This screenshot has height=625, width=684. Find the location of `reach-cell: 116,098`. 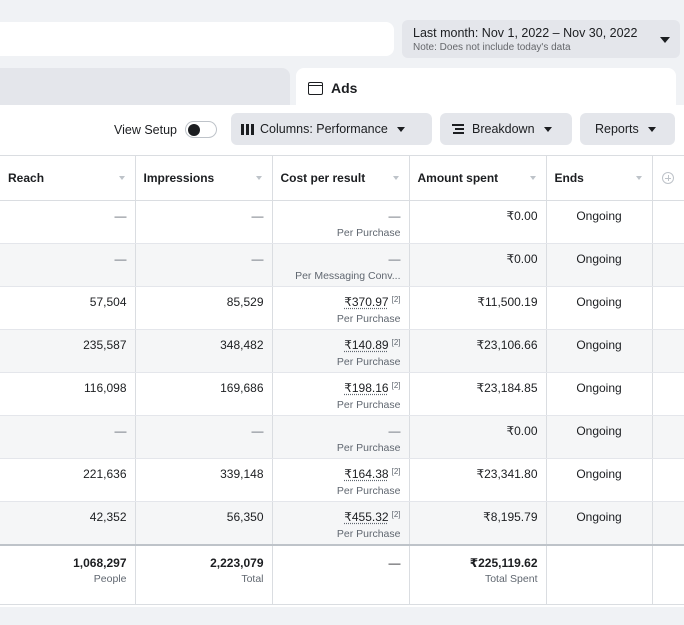

reach-cell: 116,098 is located at coordinates (68, 394).